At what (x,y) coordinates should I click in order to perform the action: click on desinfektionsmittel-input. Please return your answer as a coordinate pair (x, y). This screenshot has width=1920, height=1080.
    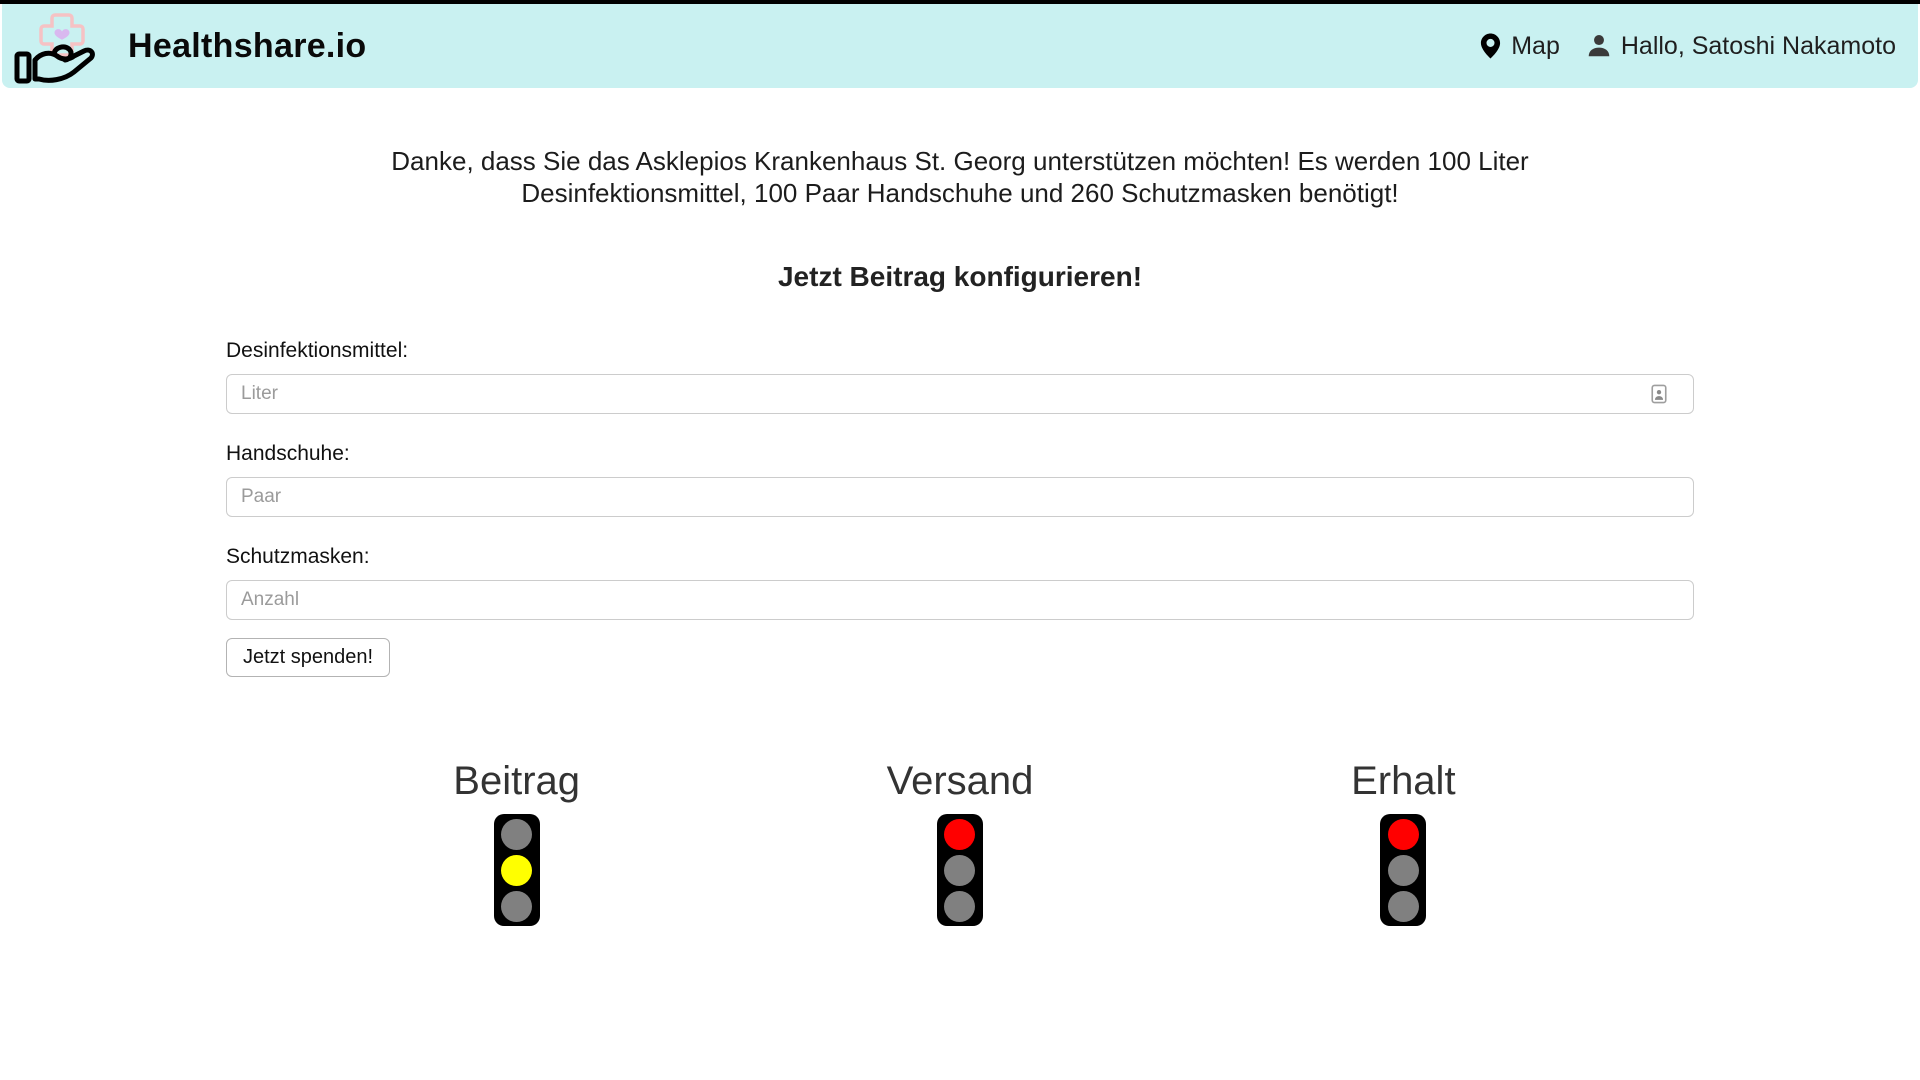
    Looking at the image, I should click on (960, 394).